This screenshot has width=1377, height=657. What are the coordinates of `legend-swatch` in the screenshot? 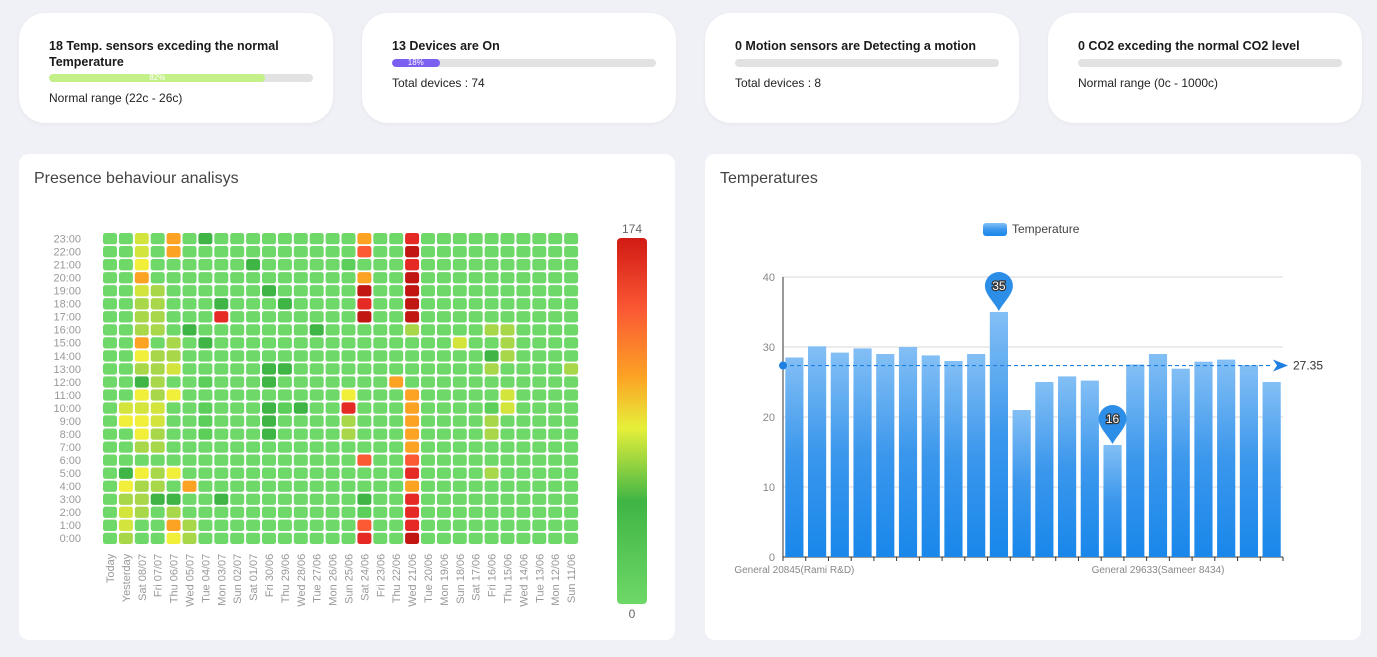 It's located at (995, 229).